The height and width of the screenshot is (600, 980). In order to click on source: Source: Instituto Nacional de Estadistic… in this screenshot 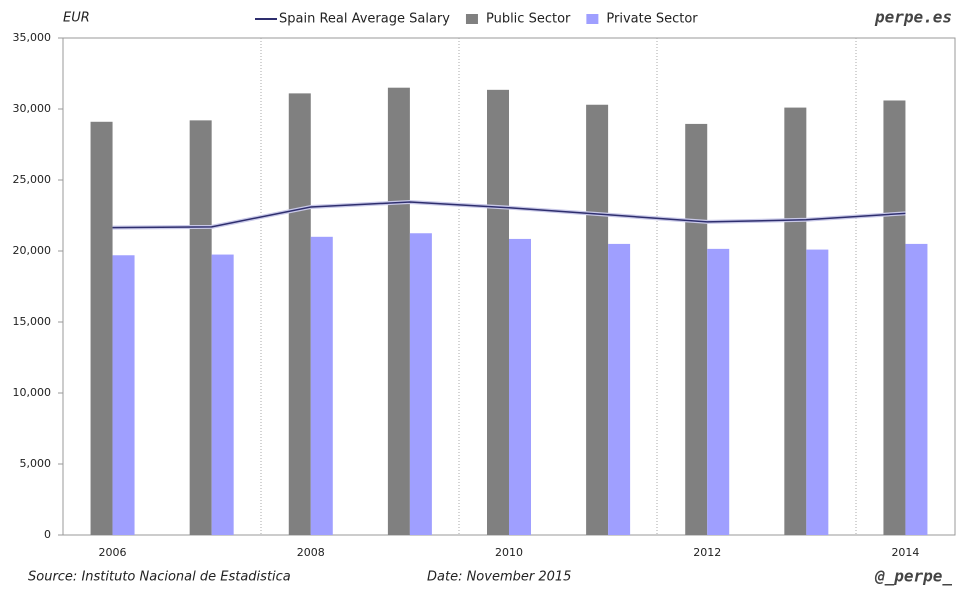, I will do `click(159, 577)`.